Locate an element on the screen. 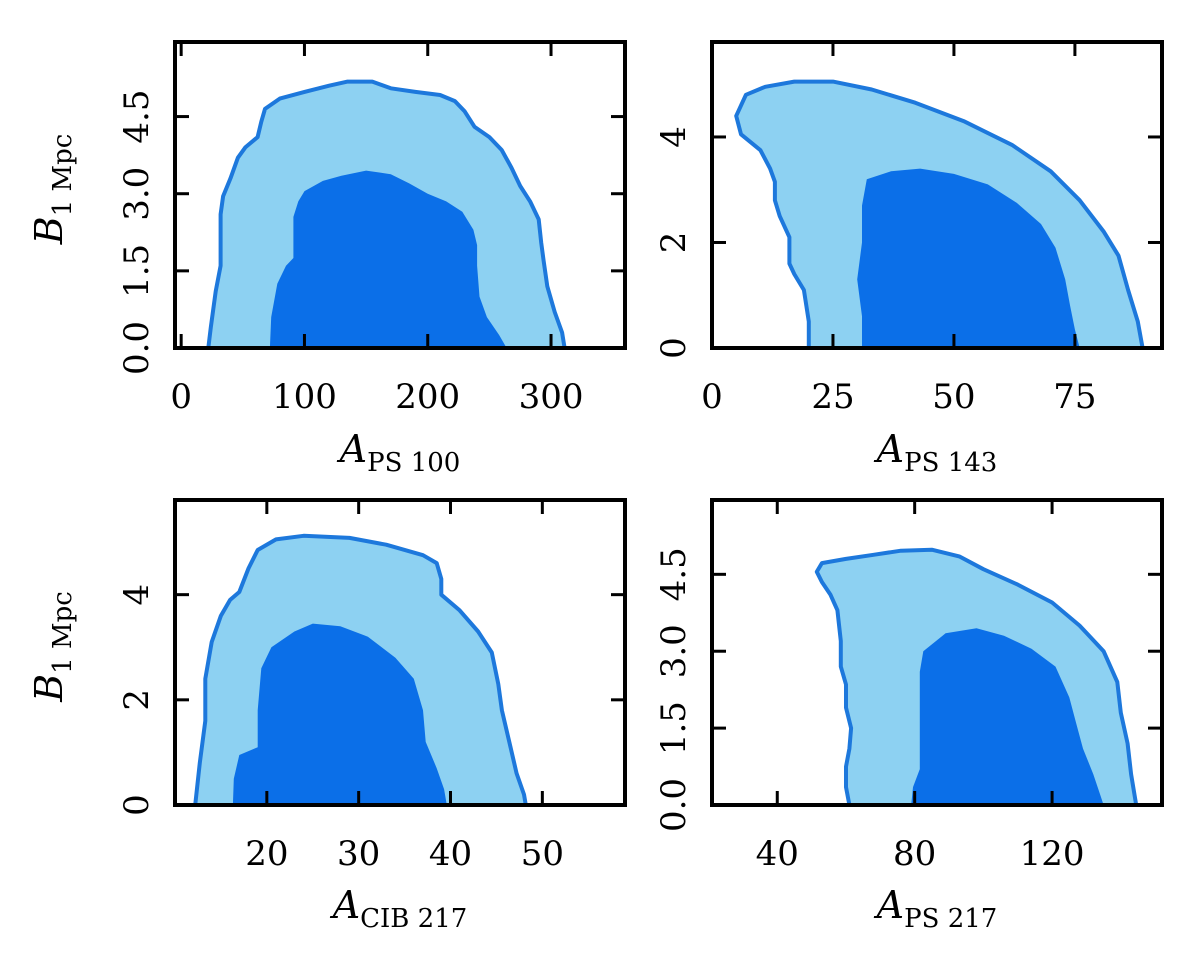  x-tick-label: 30 is located at coordinates (358, 854).